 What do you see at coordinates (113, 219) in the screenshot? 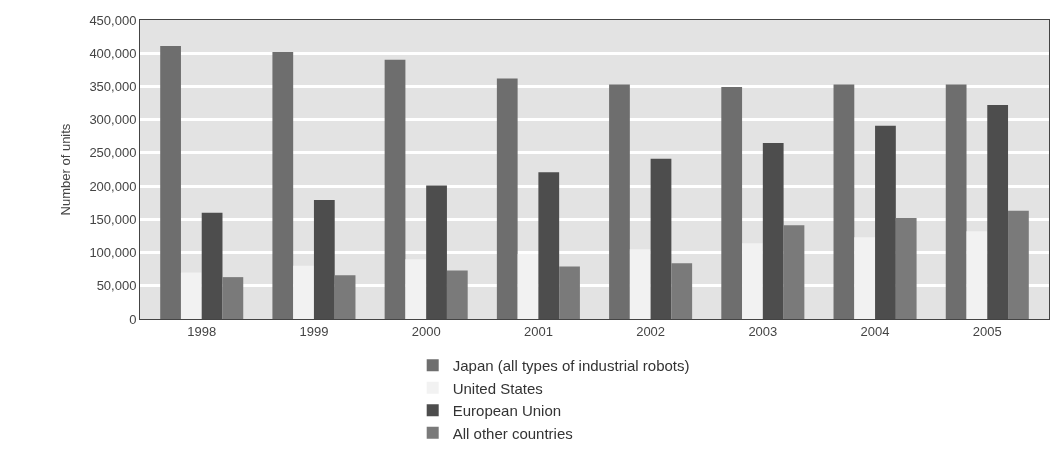
I see `y-tick-label: 150,000` at bounding box center [113, 219].